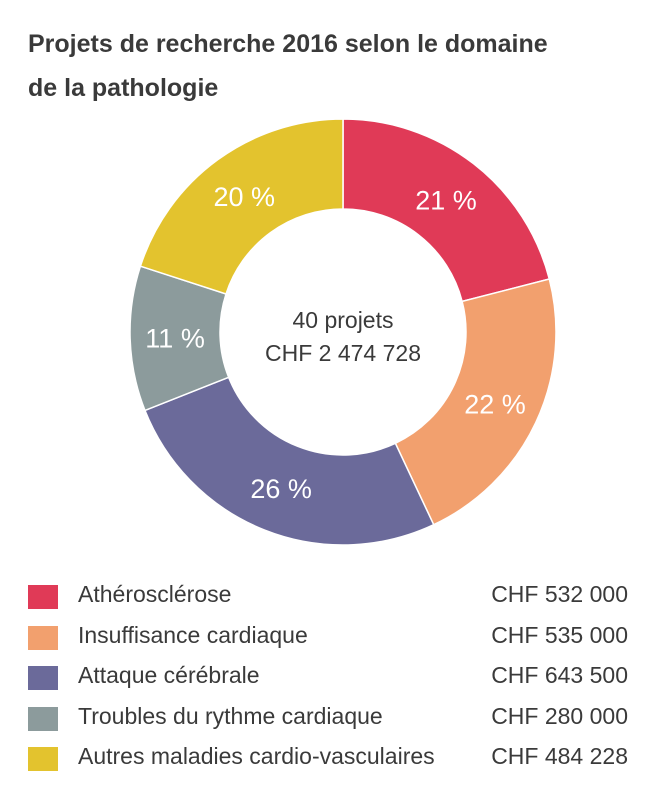  I want to click on legend-item-4: Troubles du rythme cardiaque CHF 280 000, so click(328, 720).